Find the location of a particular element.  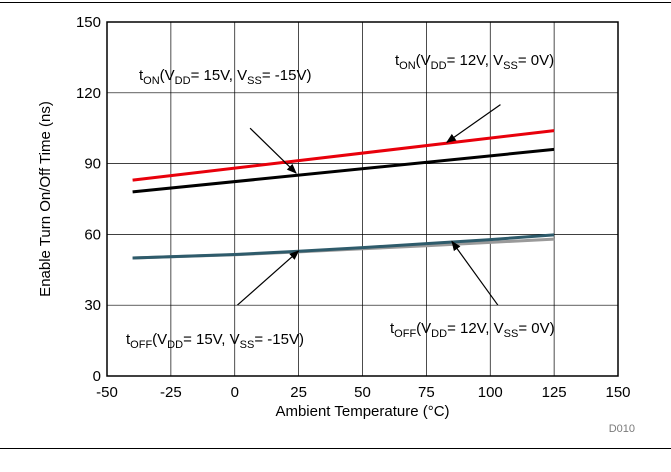

top-rule is located at coordinates (335, 2).